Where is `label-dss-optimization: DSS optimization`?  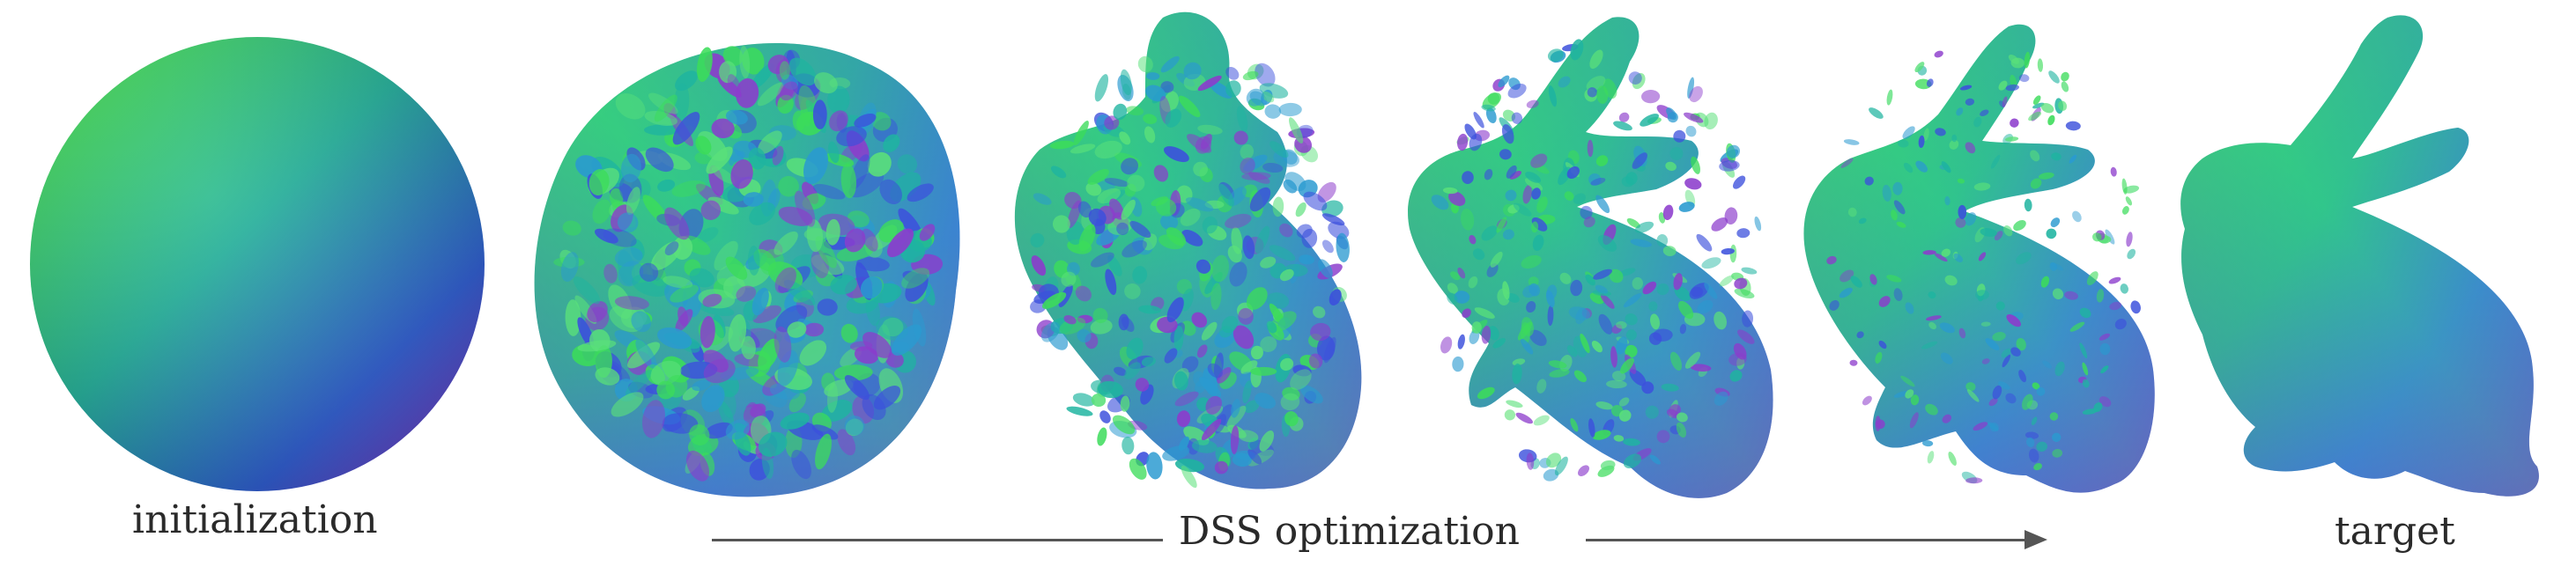 label-dss-optimization: DSS optimization is located at coordinates (1349, 531).